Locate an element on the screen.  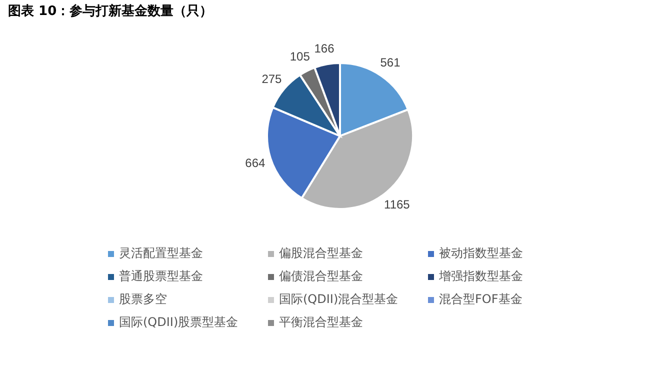
data-label: 105 is located at coordinates (300, 57).